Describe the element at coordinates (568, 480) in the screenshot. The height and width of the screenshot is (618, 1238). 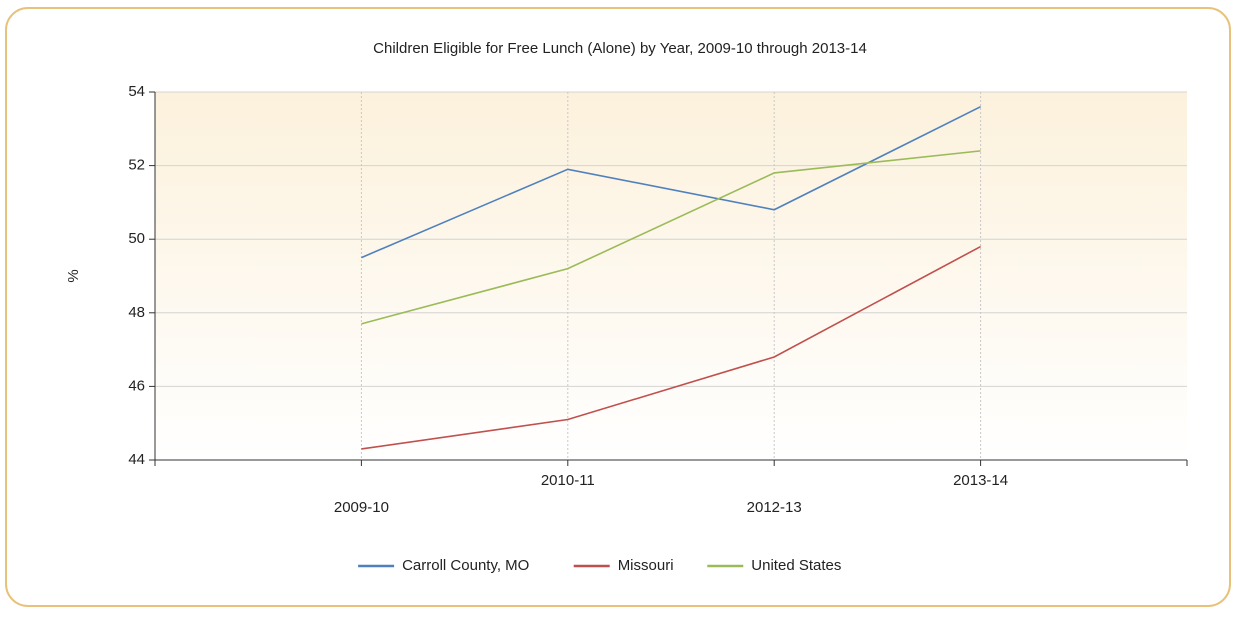
I see `x-tick-label: 2010-11` at that location.